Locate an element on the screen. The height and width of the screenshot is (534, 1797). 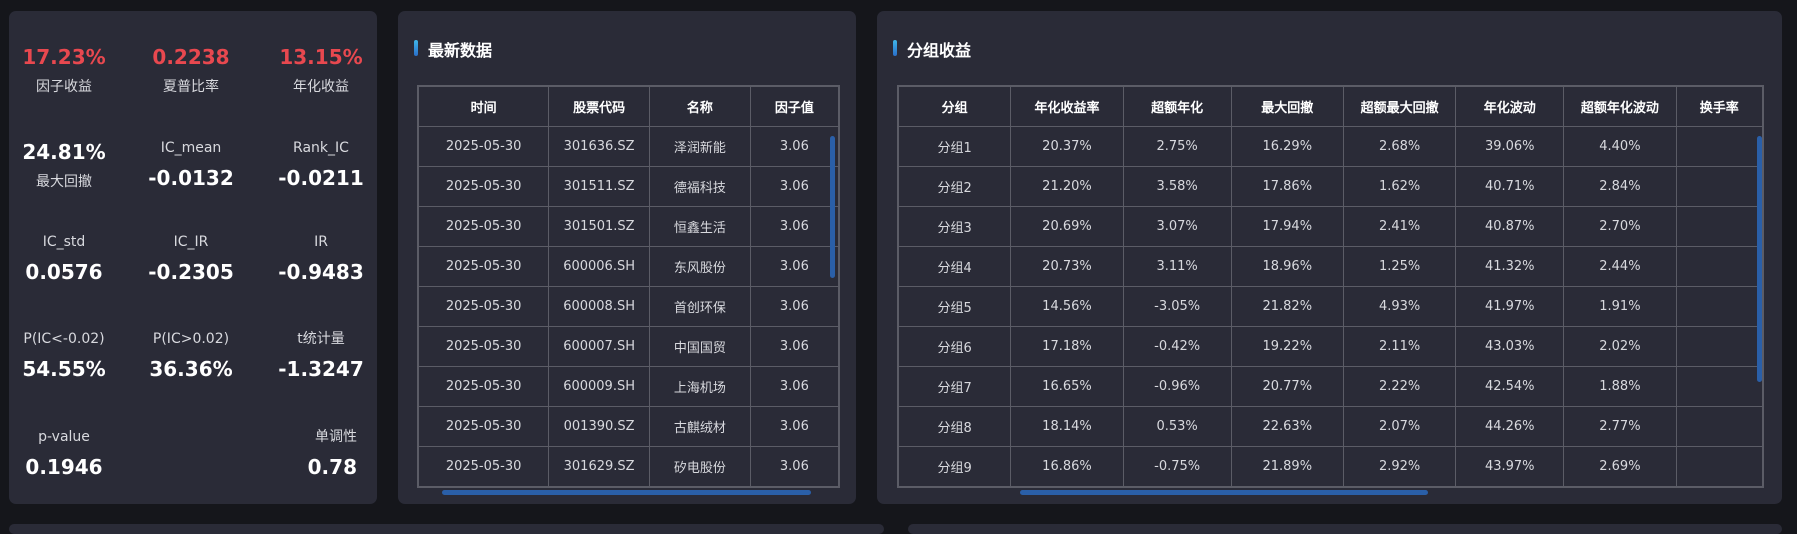
metric: 年化收益 13.15% is located at coordinates (316, 70).